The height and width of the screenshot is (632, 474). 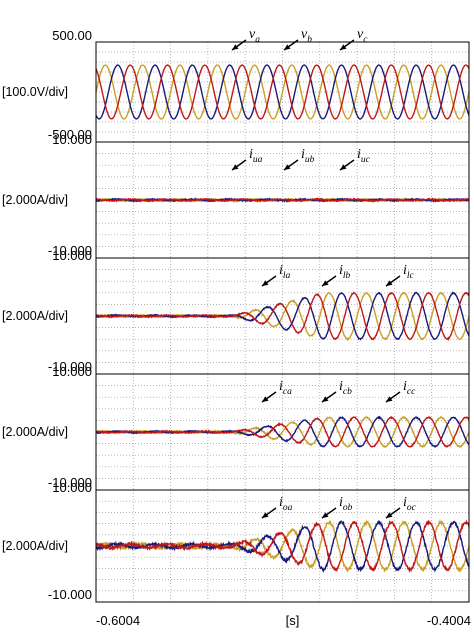 I want to click on annotation-iub: iub, so click(x=299, y=159).